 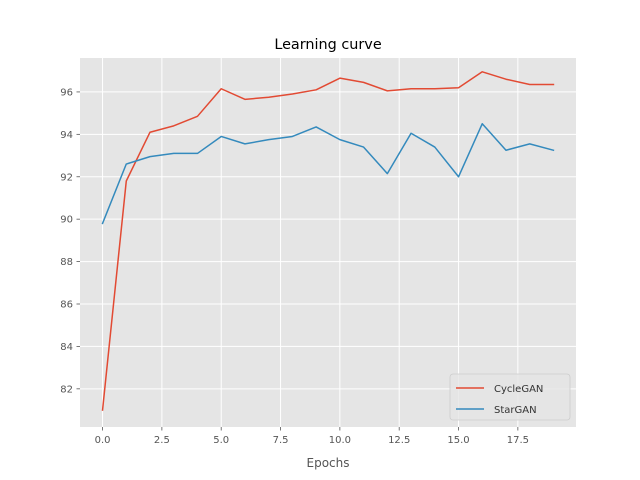 I want to click on y-tick-label: 90, so click(x=66, y=220).